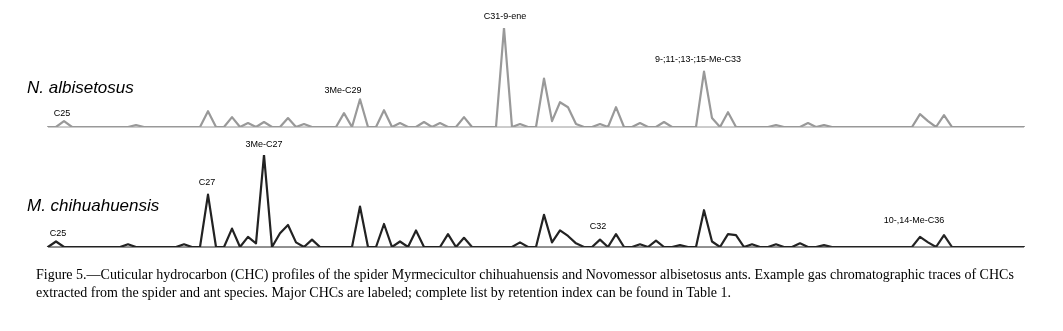  Describe the element at coordinates (343, 90) in the screenshot. I see `annotation: 3Me-C29` at that location.